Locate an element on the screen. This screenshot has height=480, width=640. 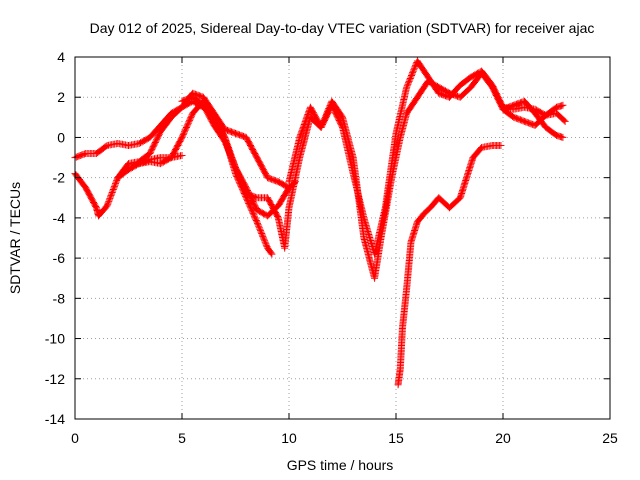
x-tick-label: 5 is located at coordinates (182, 438).